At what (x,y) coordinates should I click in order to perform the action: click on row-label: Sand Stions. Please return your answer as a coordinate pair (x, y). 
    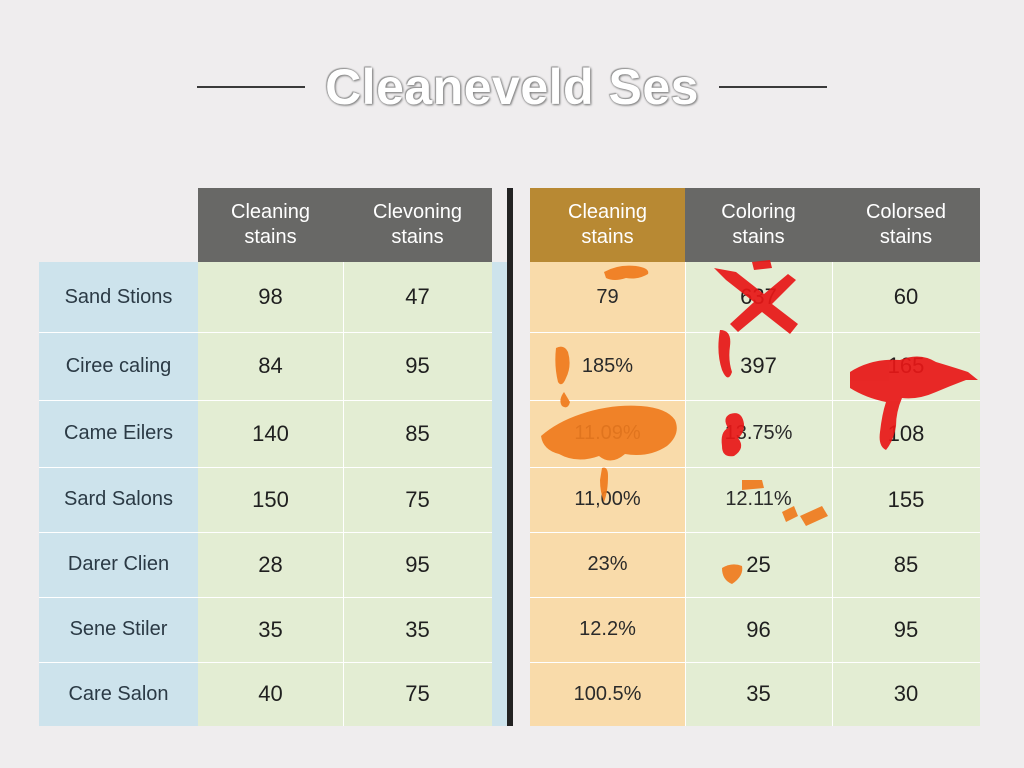
    Looking at the image, I should click on (118, 296).